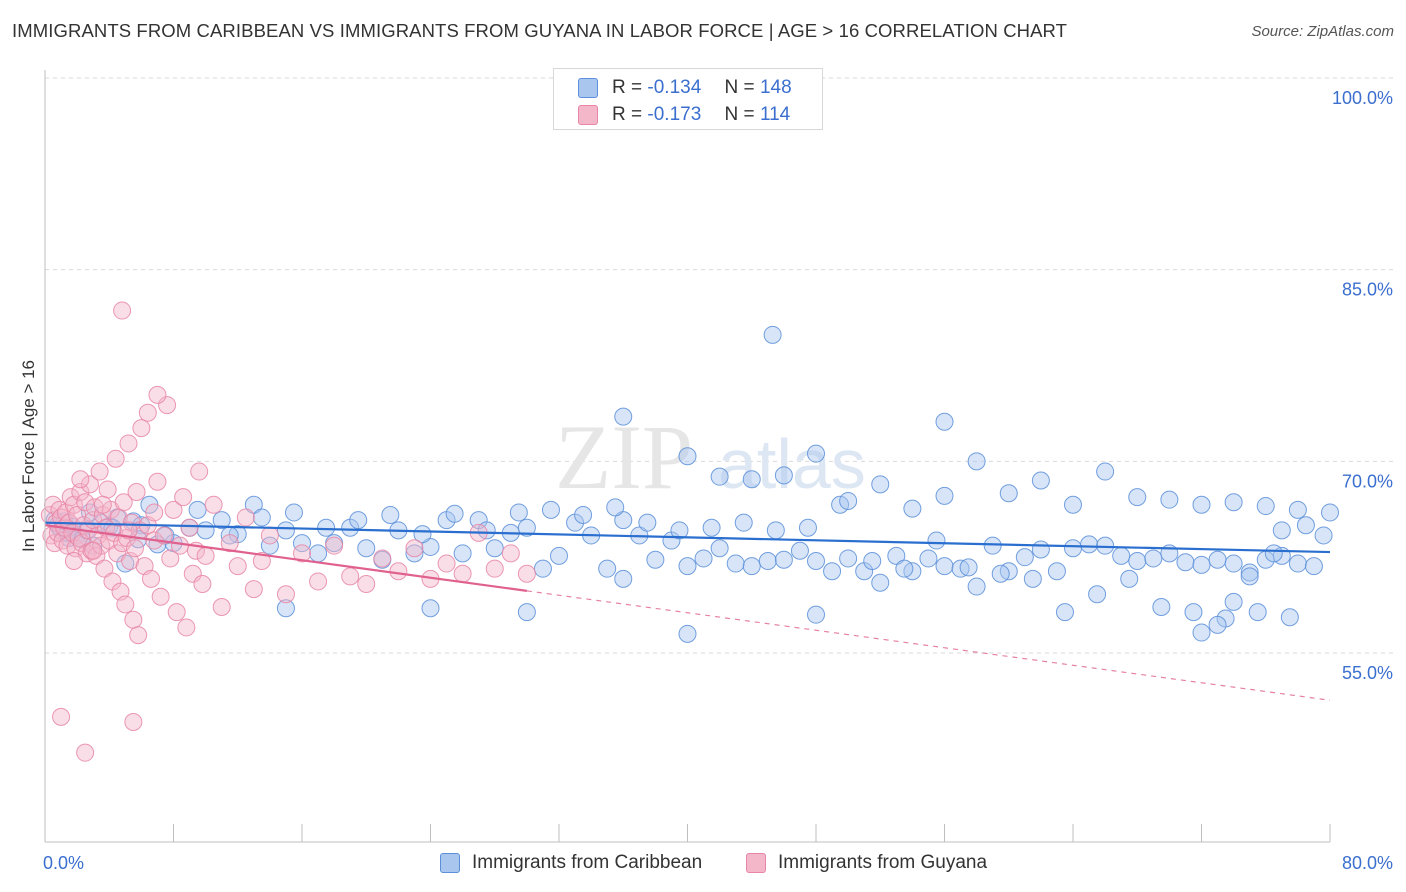  What do you see at coordinates (756, 863) in the screenshot?
I see `bottom-legend-swatch-guyana` at bounding box center [756, 863].